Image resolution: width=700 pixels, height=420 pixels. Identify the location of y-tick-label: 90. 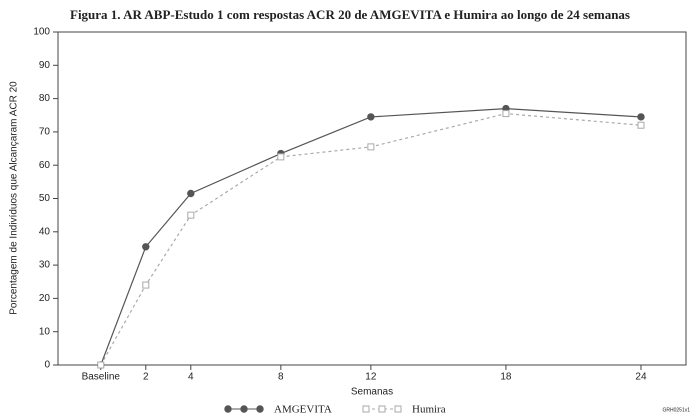
(45, 65).